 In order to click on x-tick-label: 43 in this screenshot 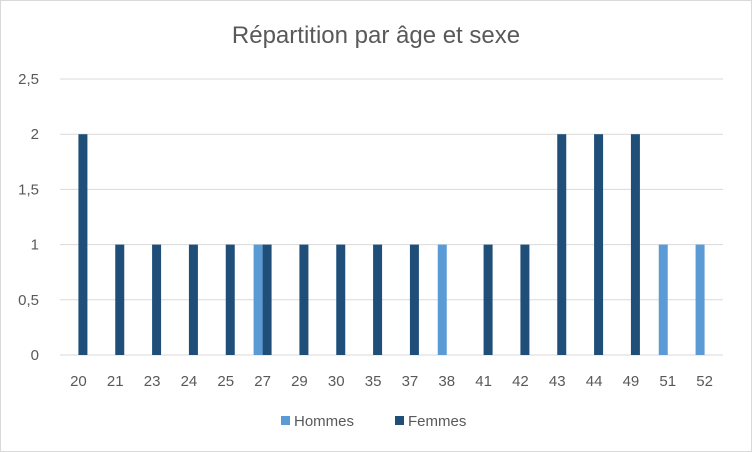, I will do `click(557, 381)`.